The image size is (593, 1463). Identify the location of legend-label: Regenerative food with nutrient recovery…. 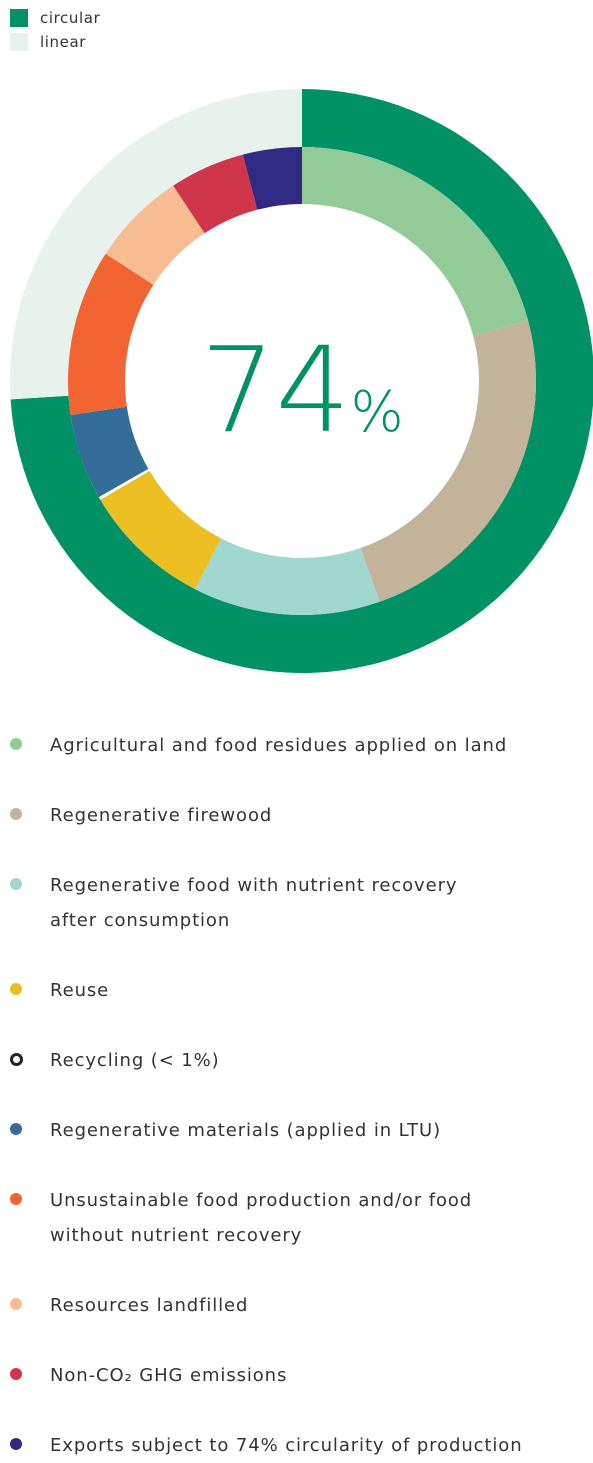
(310, 903).